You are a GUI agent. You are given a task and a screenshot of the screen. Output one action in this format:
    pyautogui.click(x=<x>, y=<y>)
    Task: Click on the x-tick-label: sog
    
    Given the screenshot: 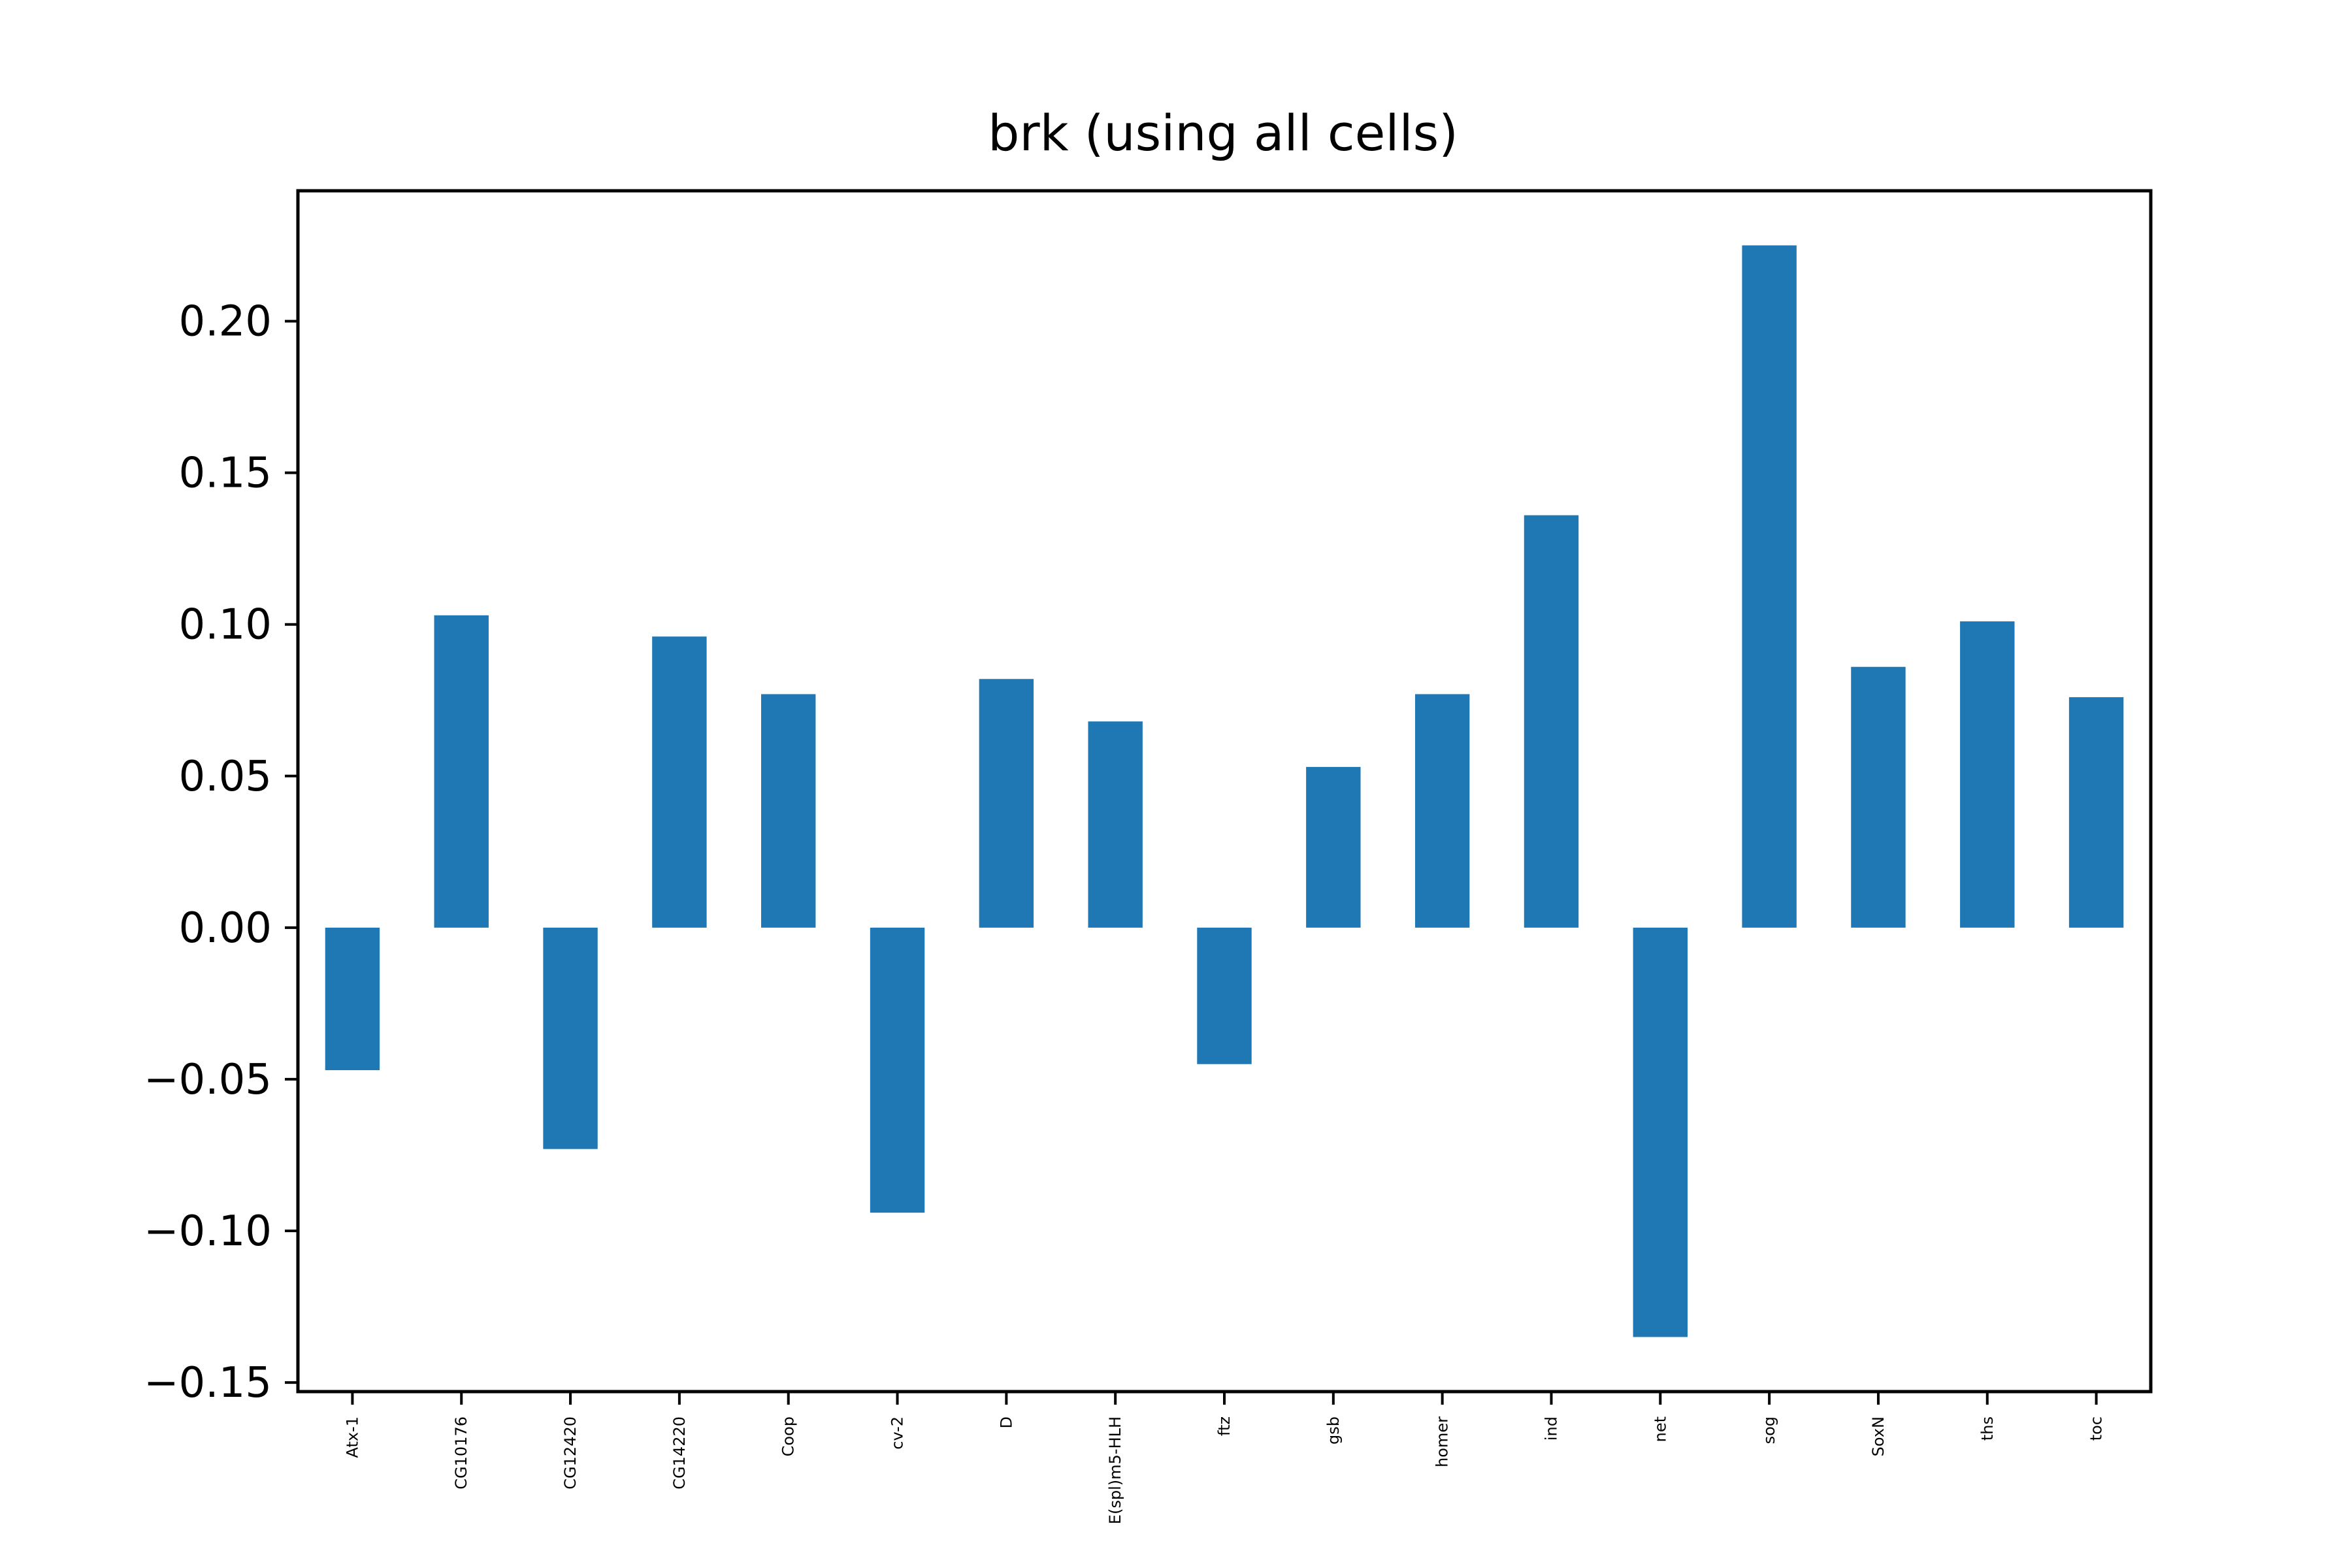 What is the action you would take?
    pyautogui.click(x=1769, y=1430)
    